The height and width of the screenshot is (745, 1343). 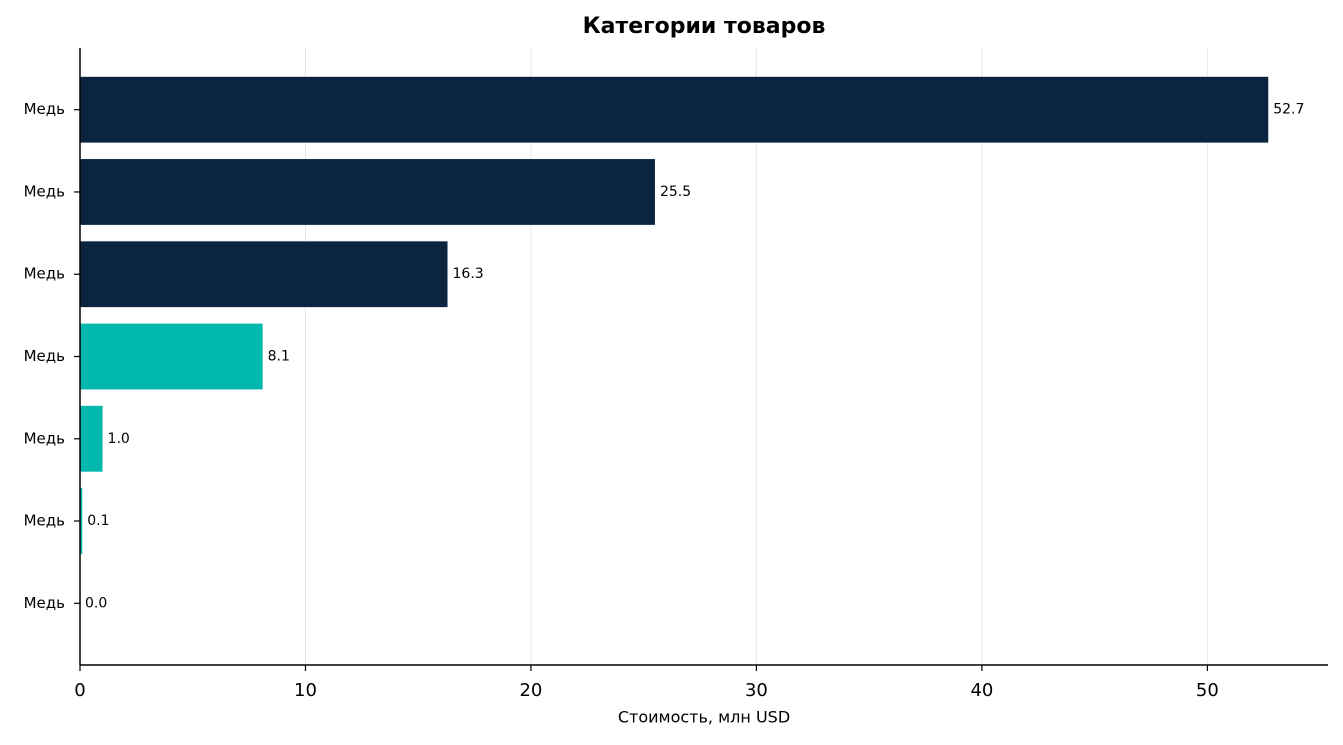 What do you see at coordinates (305, 690) in the screenshot?
I see `x-tick-label: 10` at bounding box center [305, 690].